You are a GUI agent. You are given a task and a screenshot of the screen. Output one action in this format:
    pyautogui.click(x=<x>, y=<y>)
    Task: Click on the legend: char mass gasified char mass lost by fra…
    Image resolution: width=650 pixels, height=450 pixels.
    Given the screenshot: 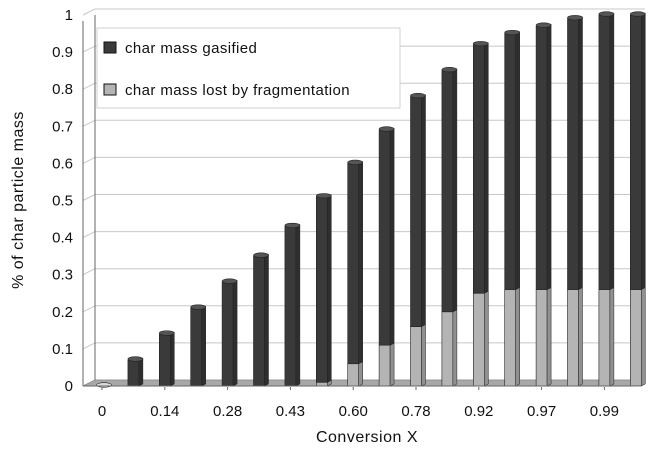 What is the action you would take?
    pyautogui.click(x=248, y=68)
    